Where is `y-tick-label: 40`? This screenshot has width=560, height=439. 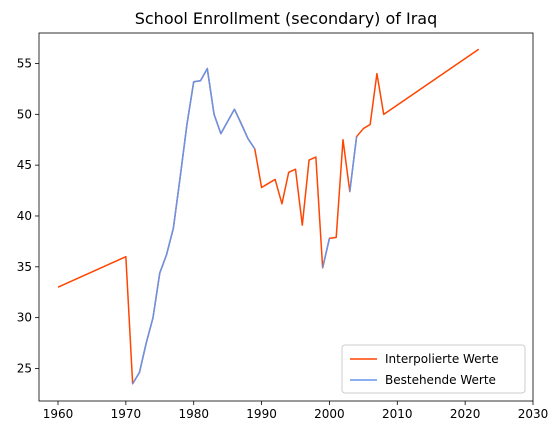
y-tick-label: 40 is located at coordinates (24, 216).